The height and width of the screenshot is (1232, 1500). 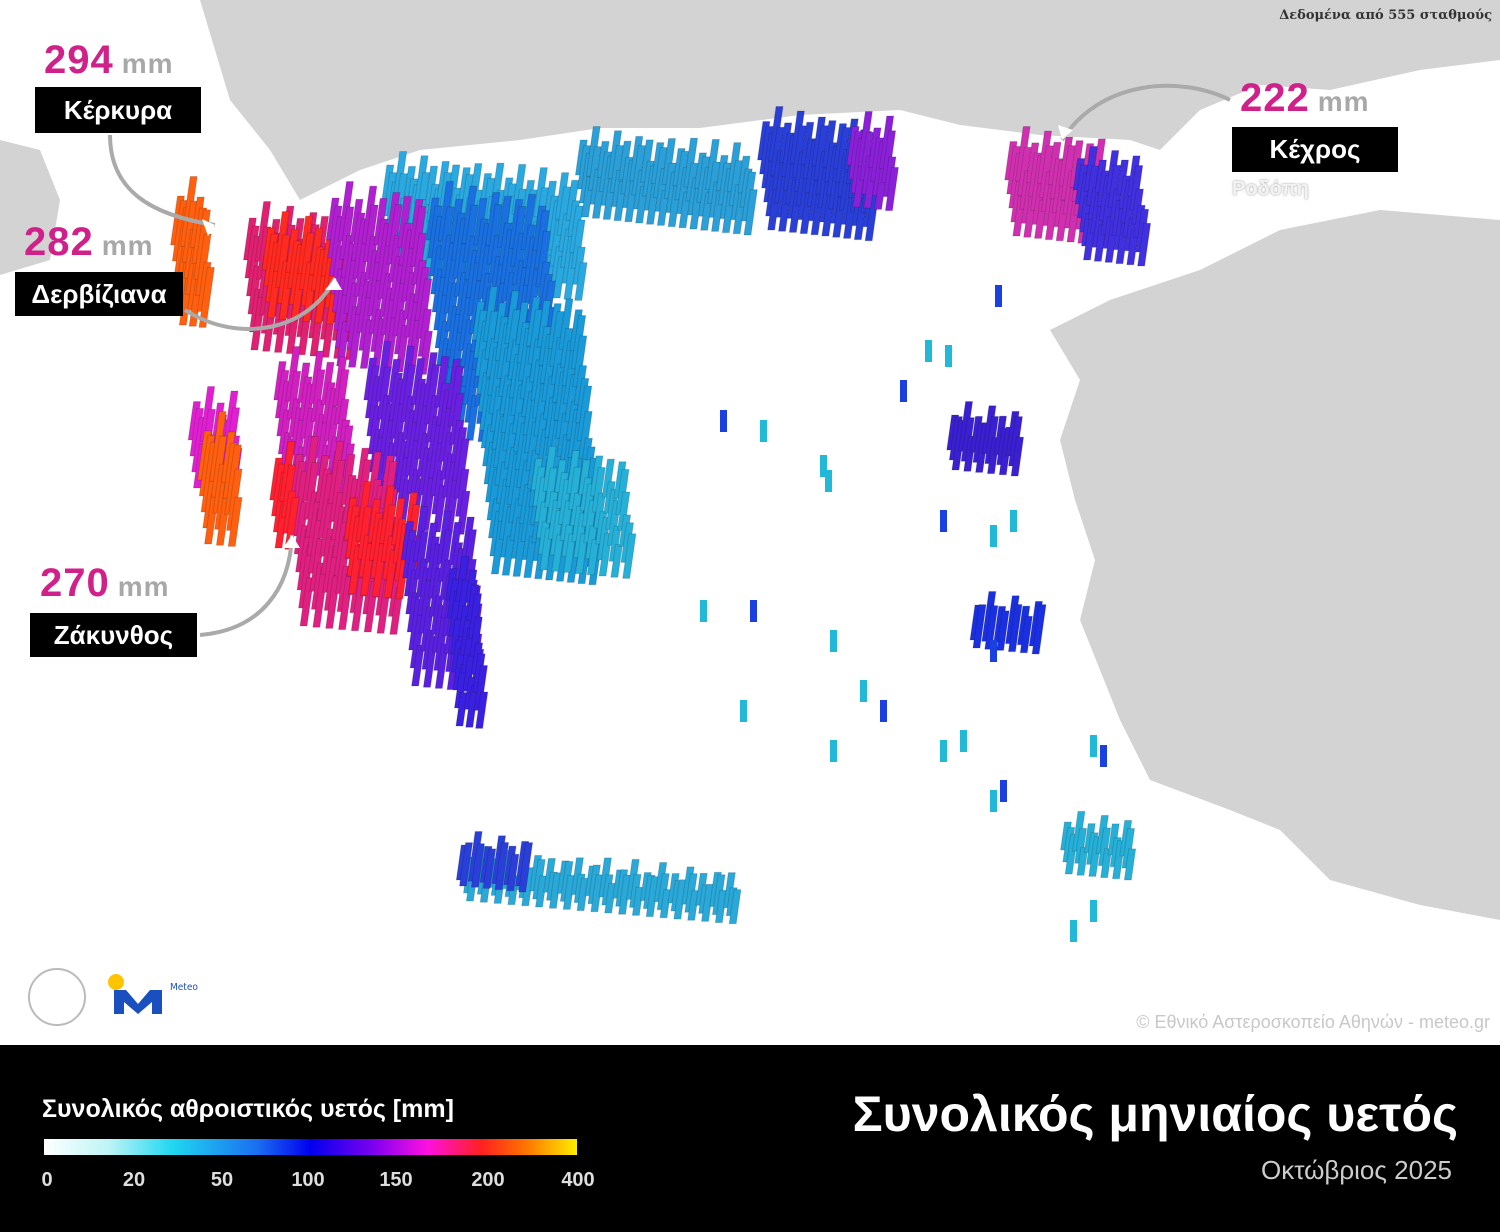 What do you see at coordinates (396, 1180) in the screenshot?
I see `legend-tick: 150` at bounding box center [396, 1180].